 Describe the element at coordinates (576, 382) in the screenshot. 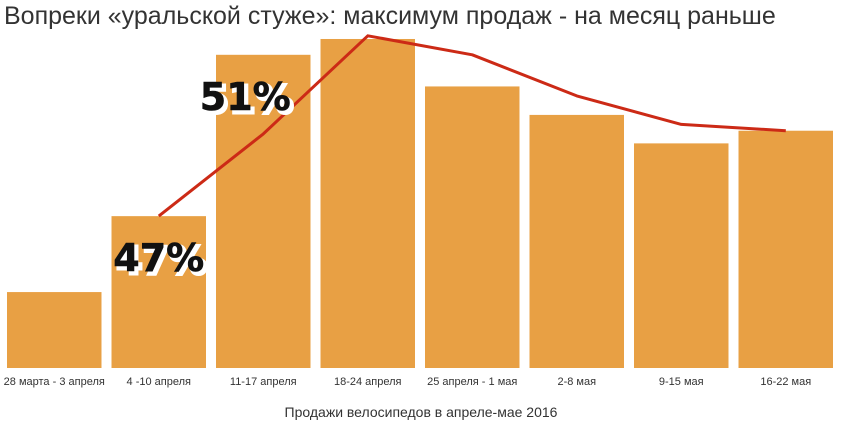

I see `x-tick-label-6: 2-8 мая` at that location.